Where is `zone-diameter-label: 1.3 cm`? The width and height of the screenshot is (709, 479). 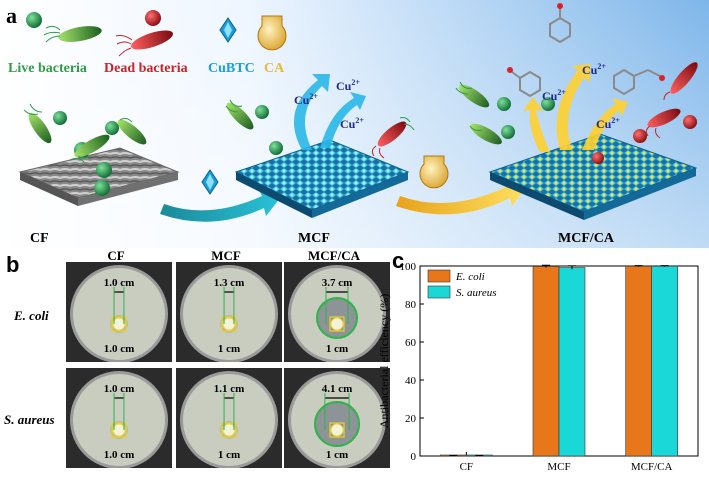
zone-diameter-label: 1.3 cm is located at coordinates (229, 283).